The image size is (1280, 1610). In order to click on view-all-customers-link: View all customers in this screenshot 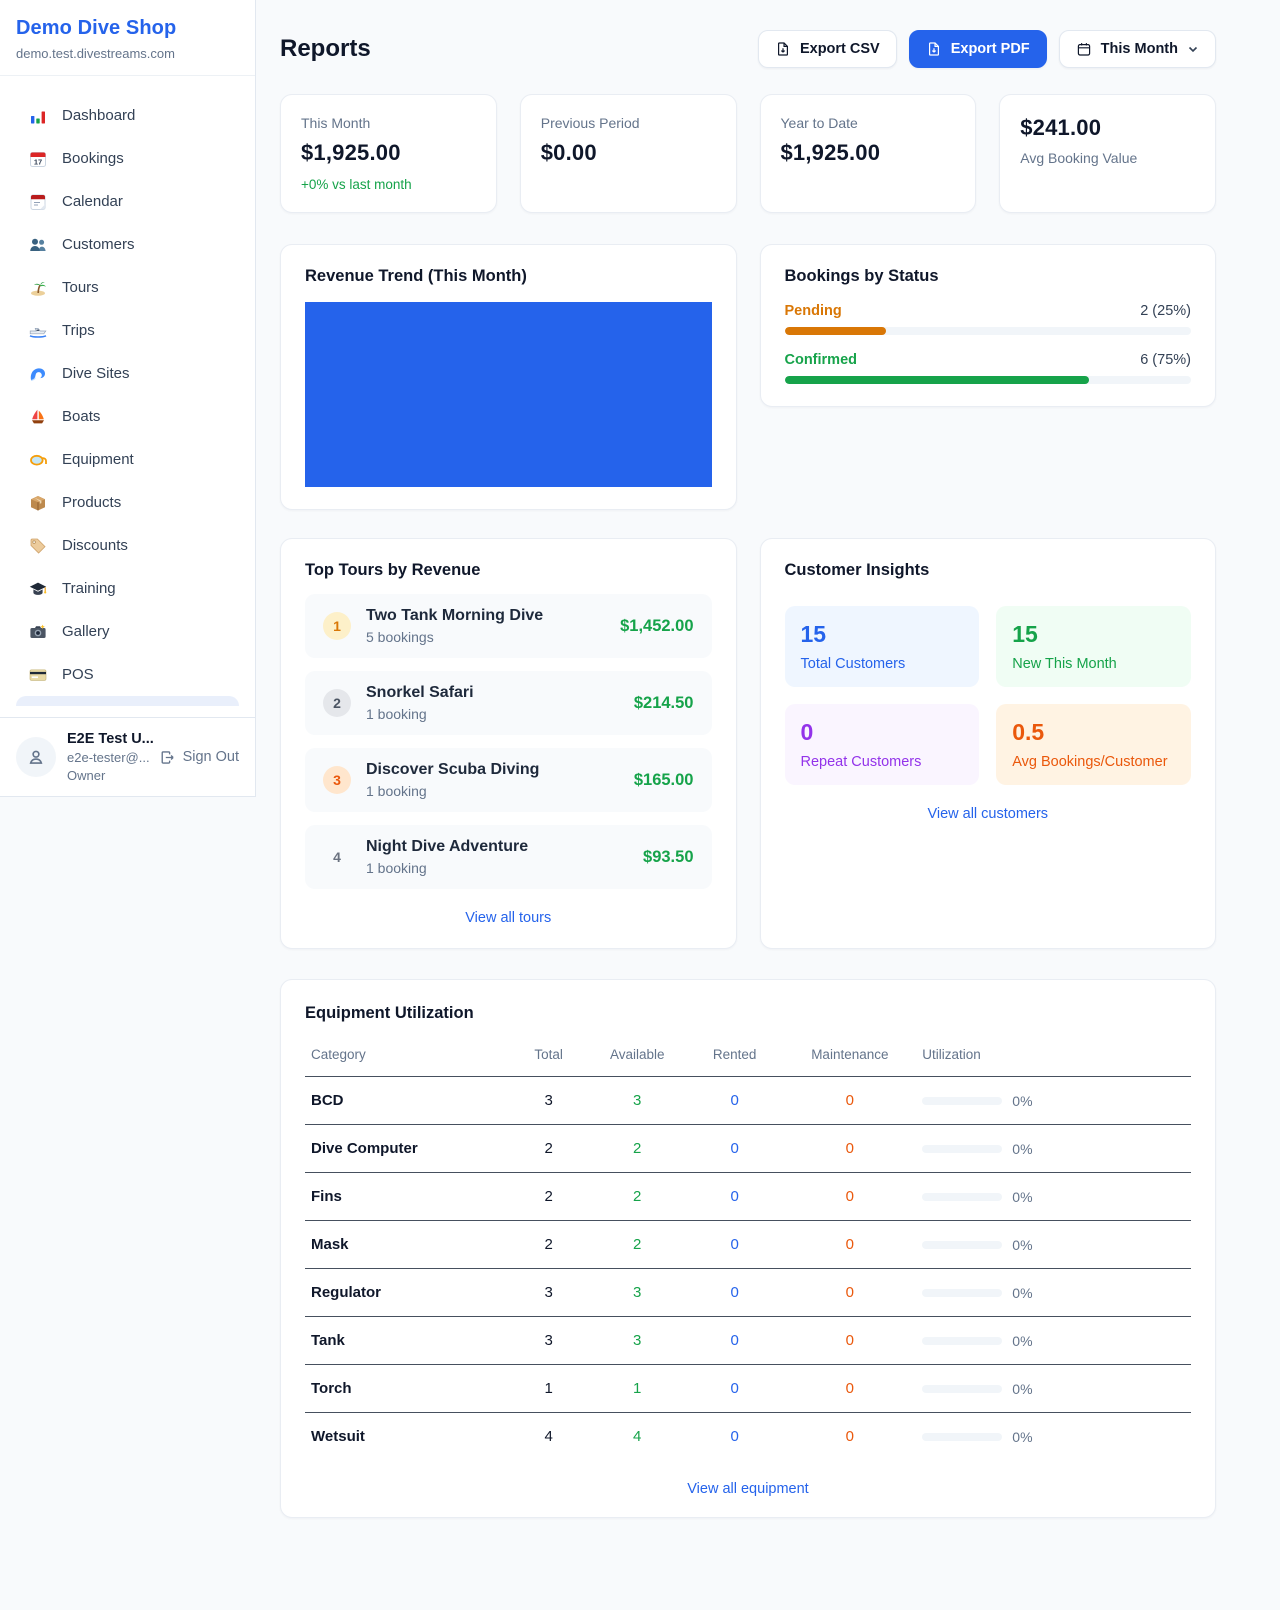, I will do `click(988, 814)`.